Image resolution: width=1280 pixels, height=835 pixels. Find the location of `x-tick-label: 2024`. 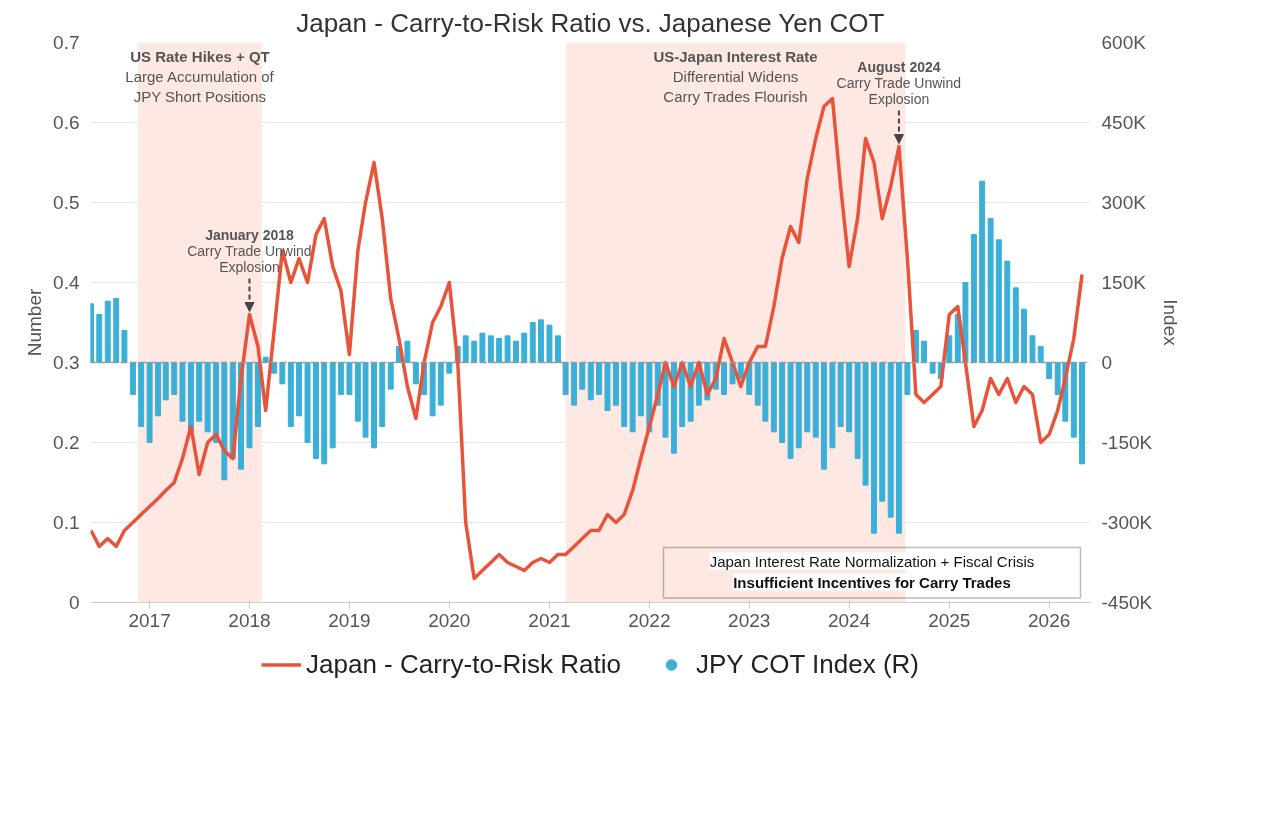

x-tick-label: 2024 is located at coordinates (849, 620).